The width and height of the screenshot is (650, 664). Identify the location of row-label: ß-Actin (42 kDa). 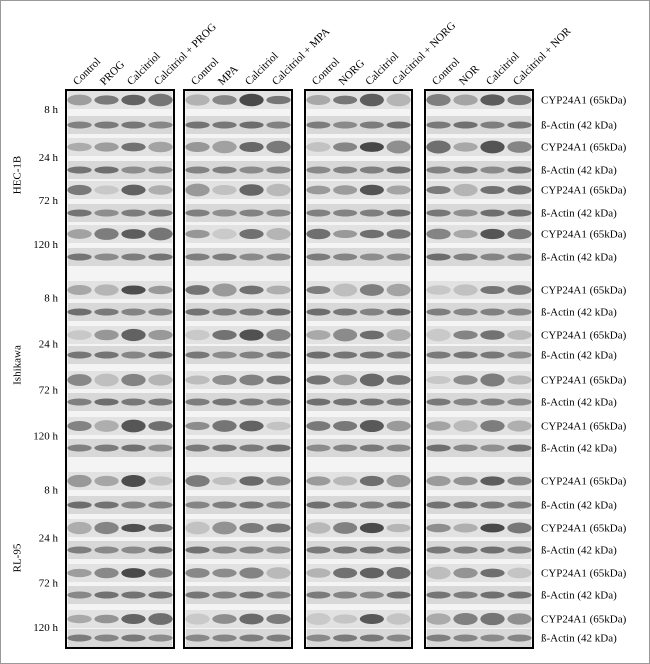
(579, 506).